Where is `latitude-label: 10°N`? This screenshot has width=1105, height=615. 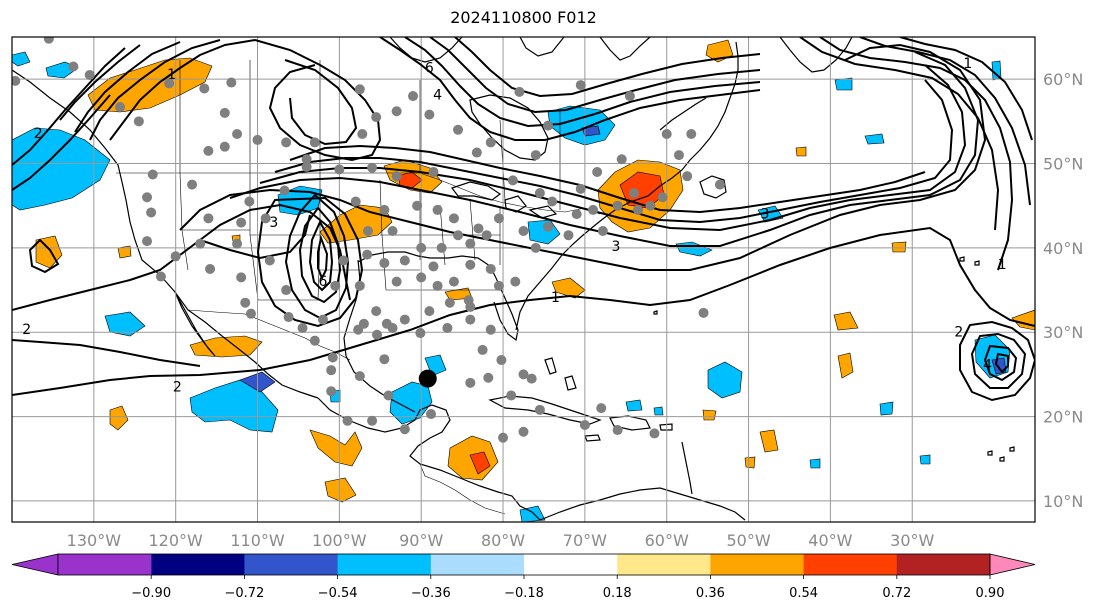
latitude-label: 10°N is located at coordinates (1063, 501).